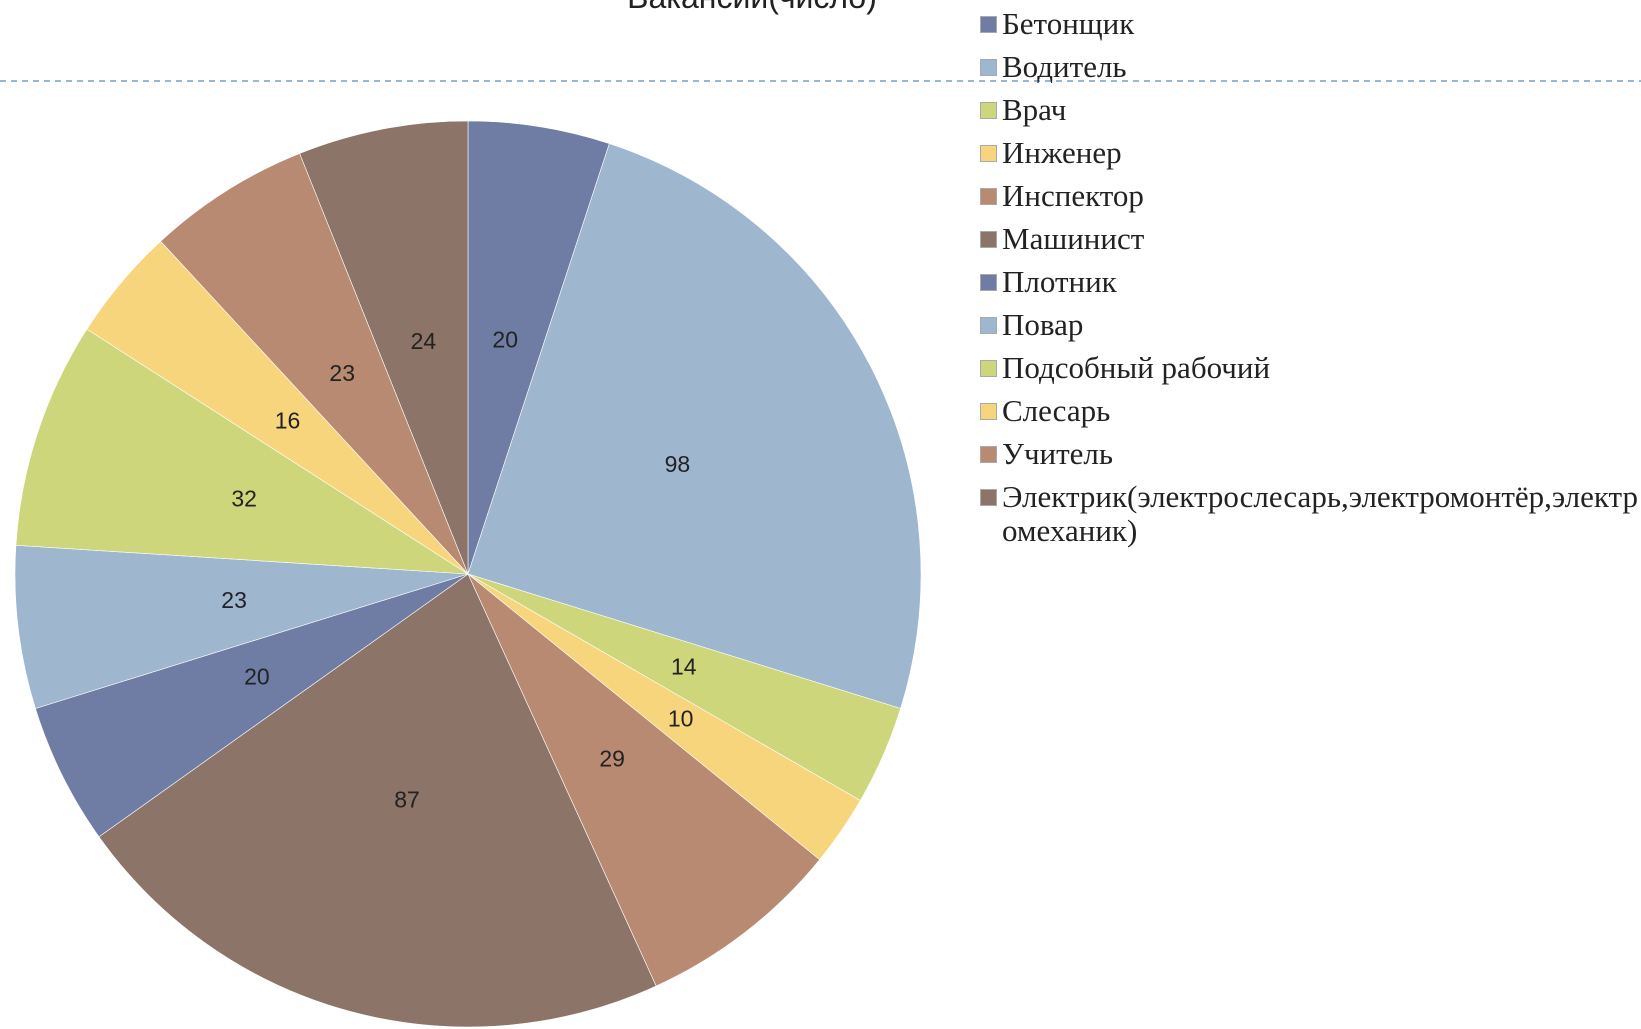 Image resolution: width=1641 pixels, height=1029 pixels. I want to click on legend-label: Слесарь, so click(1056, 410).